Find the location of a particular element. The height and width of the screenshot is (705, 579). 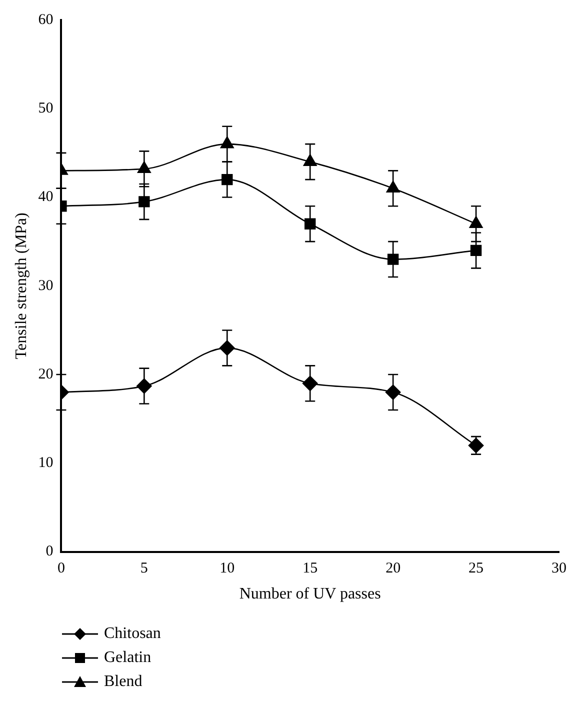

y-tick-label: 50 is located at coordinates (46, 108).